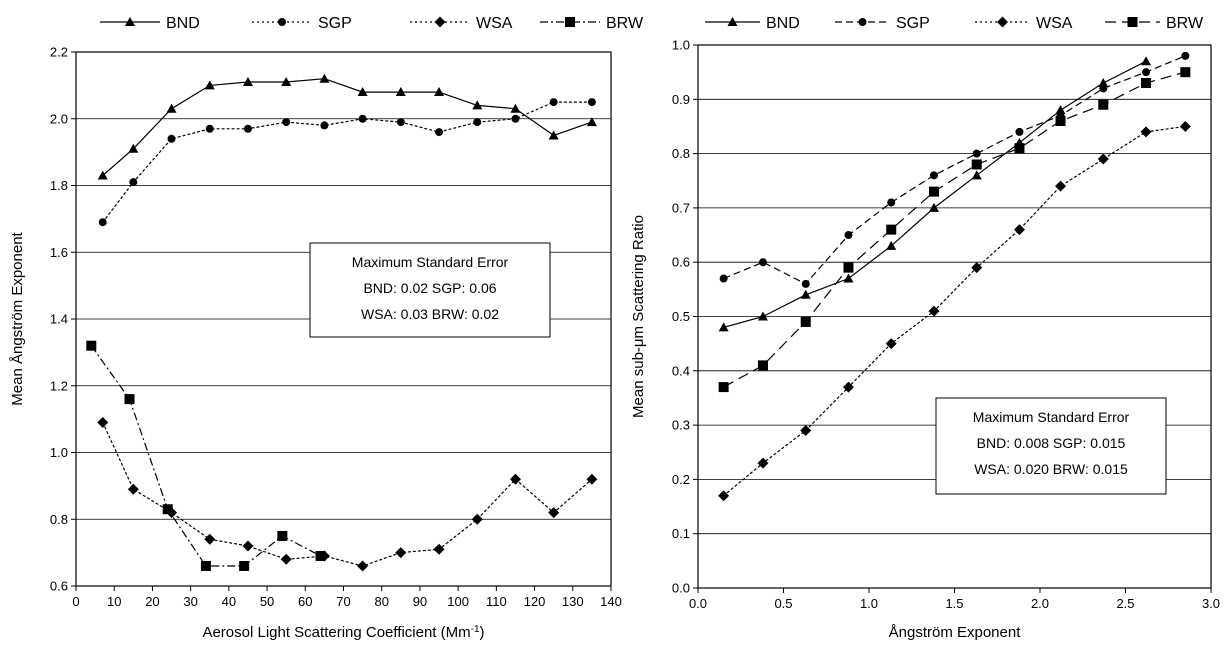 The width and height of the screenshot is (1225, 652). I want to click on y-tick-label: 1.0, so click(681, 45).